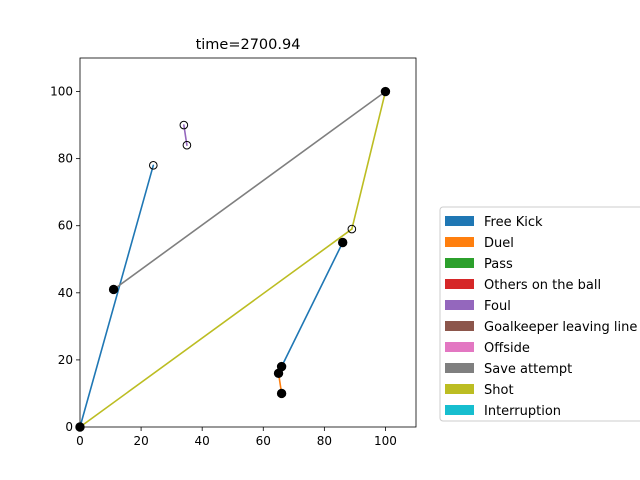 Image resolution: width=640 pixels, height=480 pixels. What do you see at coordinates (507, 348) in the screenshot?
I see `legend-label: Offside` at bounding box center [507, 348].